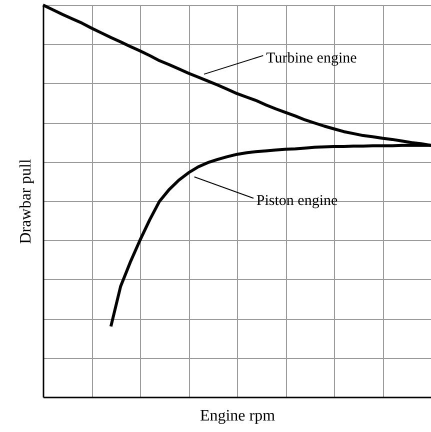 Image resolution: width=431 pixels, height=432 pixels. What do you see at coordinates (26, 201) in the screenshot?
I see `y-axis-title: Drawbar pull` at bounding box center [26, 201].